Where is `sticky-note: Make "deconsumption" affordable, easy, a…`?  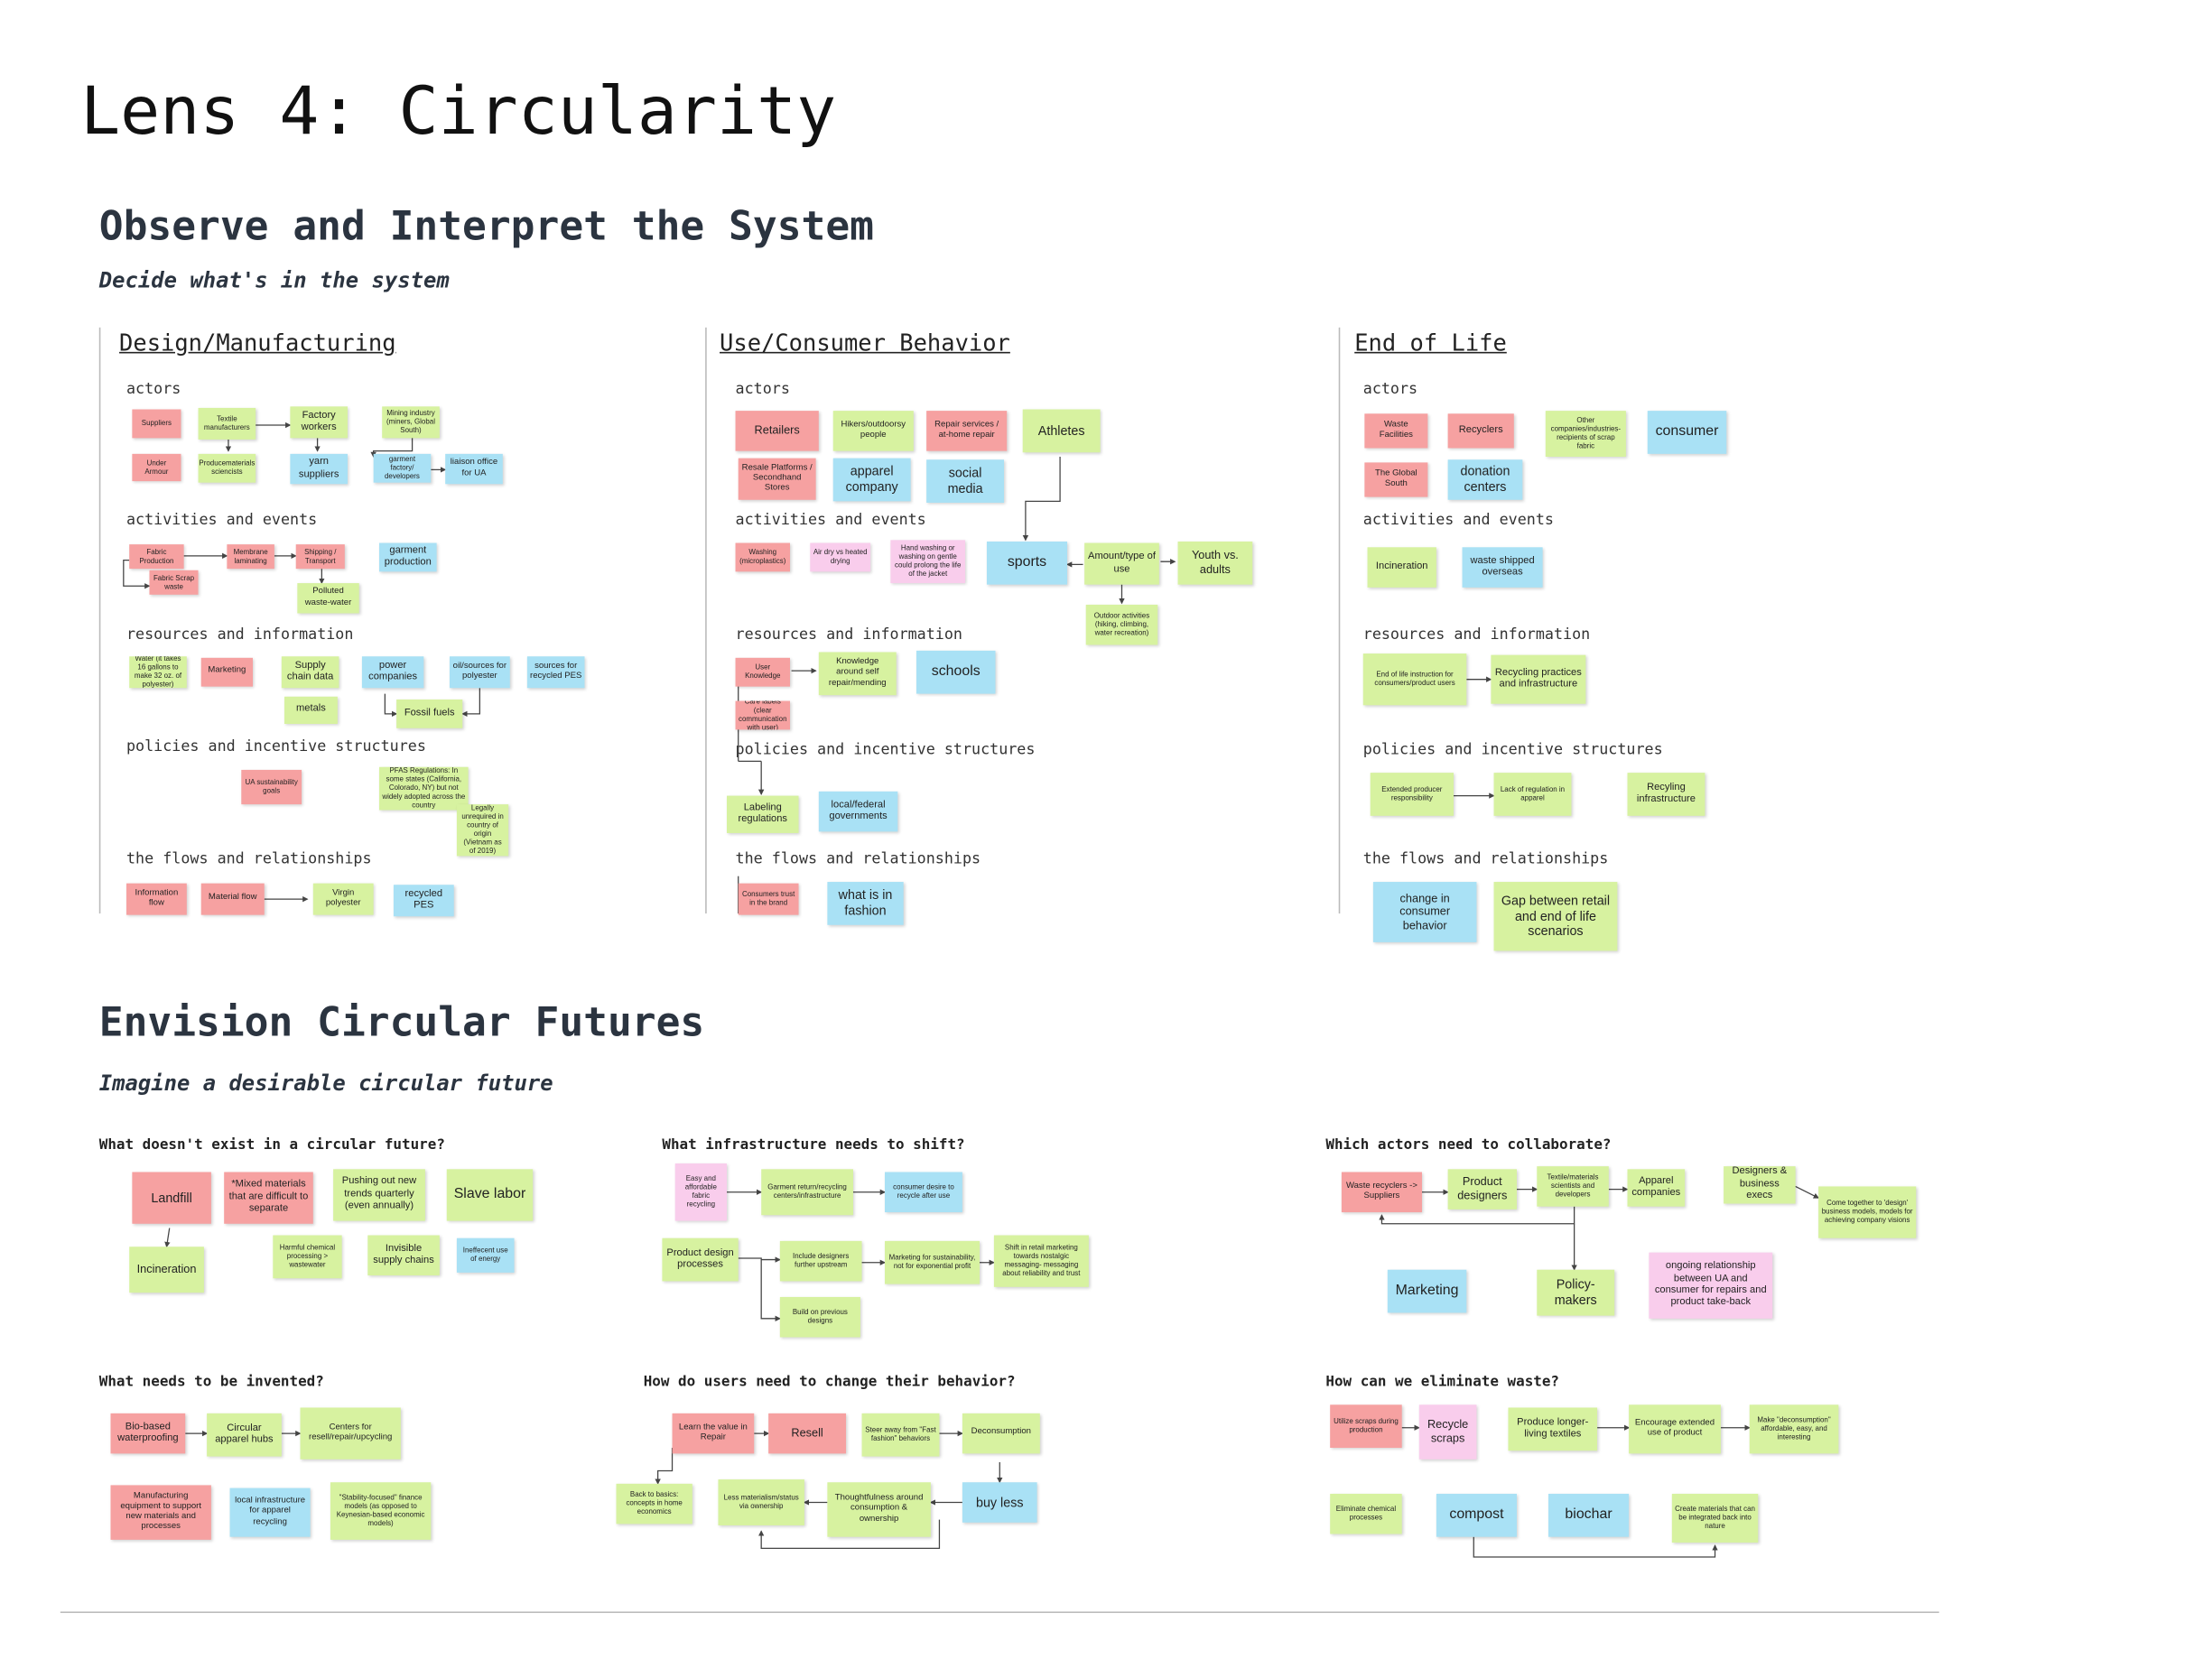
sticky-note: Make "deconsumption" affordable, easy, a… is located at coordinates (1794, 1429).